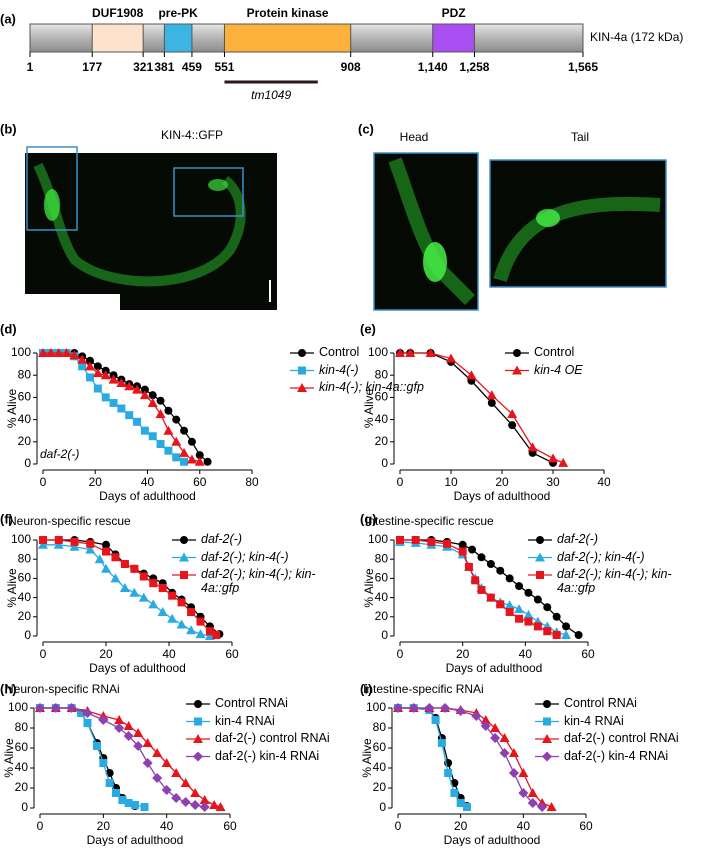 Image resolution: width=709 pixels, height=851 pixels. Describe the element at coordinates (167, 826) in the screenshot. I see `x-tick-label: 40` at that location.